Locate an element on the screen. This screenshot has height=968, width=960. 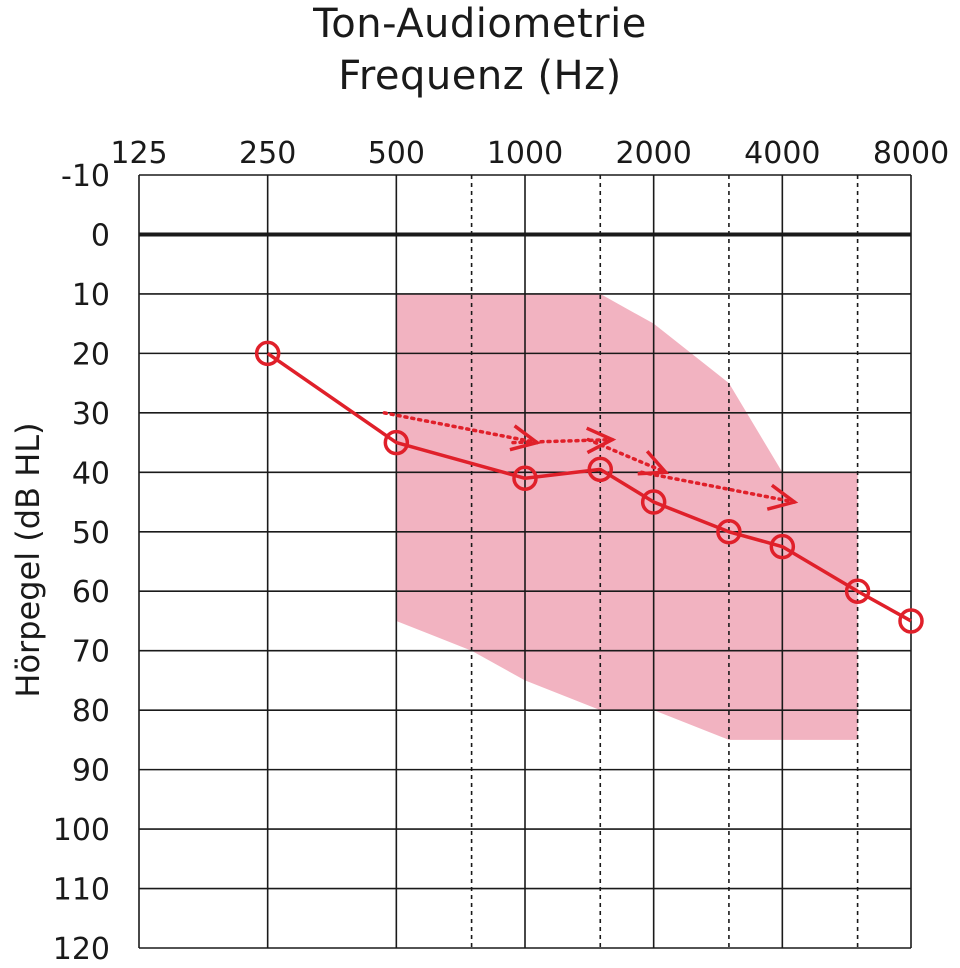
y-tick-label: 100 is located at coordinates (81, 830).